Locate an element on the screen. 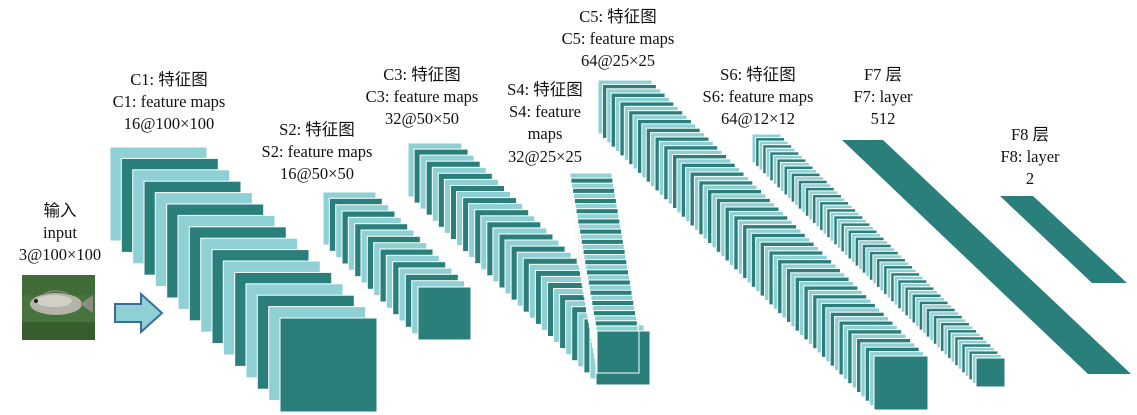  f8-size: 2 is located at coordinates (1030, 178).